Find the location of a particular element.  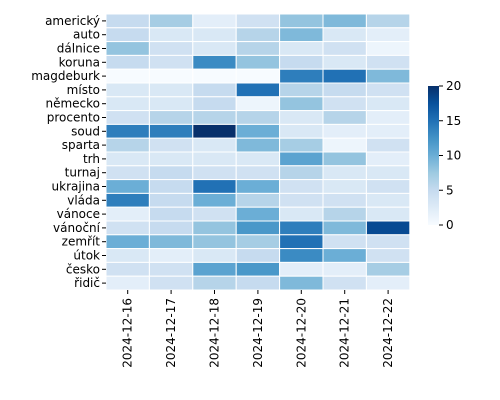

row-label: dálnice is located at coordinates (78, 49).